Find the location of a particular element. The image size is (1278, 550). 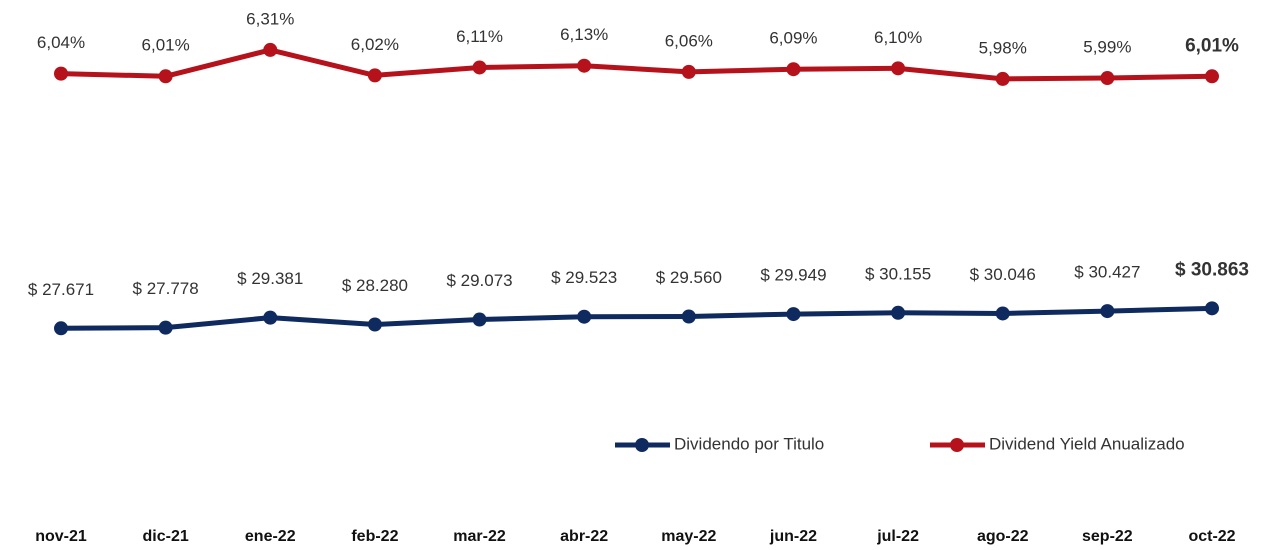

legend-label: Dividendo por Titulo is located at coordinates (749, 443).